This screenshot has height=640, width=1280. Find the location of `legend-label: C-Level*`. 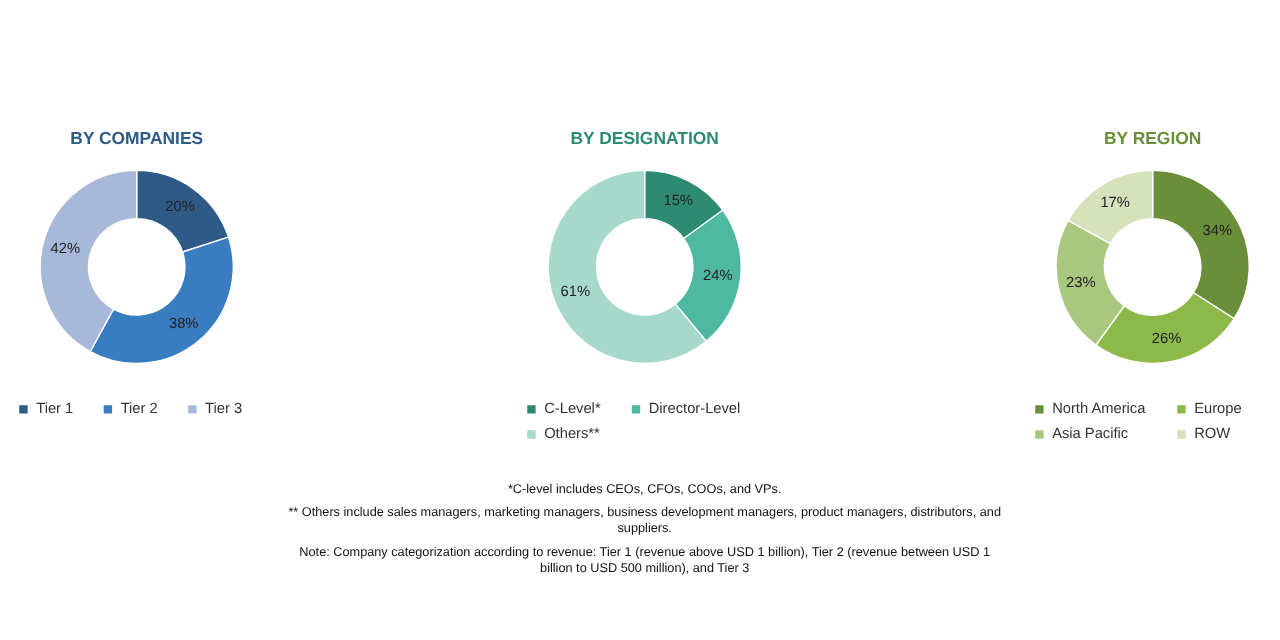

legend-label: C-Level* is located at coordinates (572, 408).